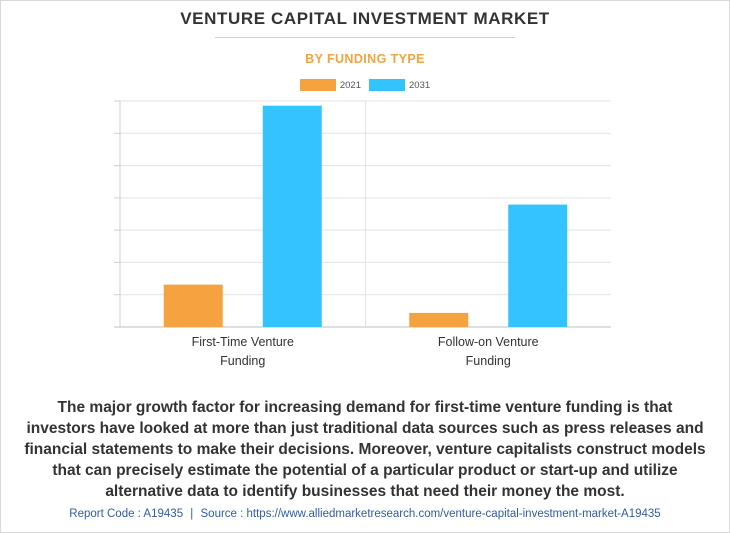  I want to click on legend-label-2031: 2031, so click(420, 85).